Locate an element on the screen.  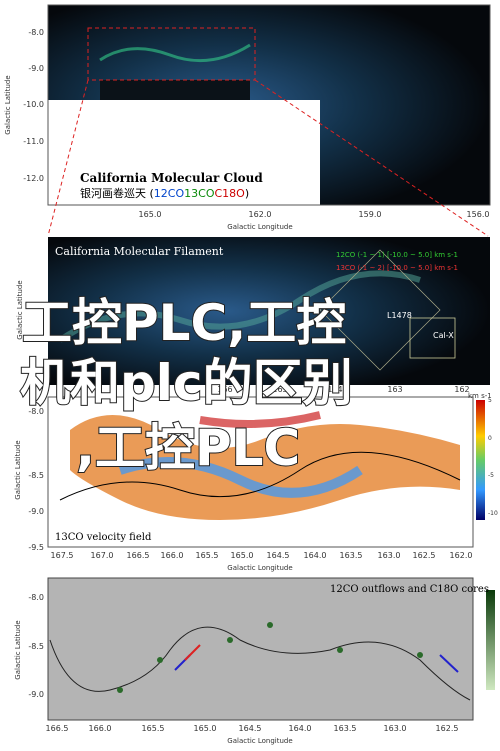
cores is located at coordinates (270, 657).